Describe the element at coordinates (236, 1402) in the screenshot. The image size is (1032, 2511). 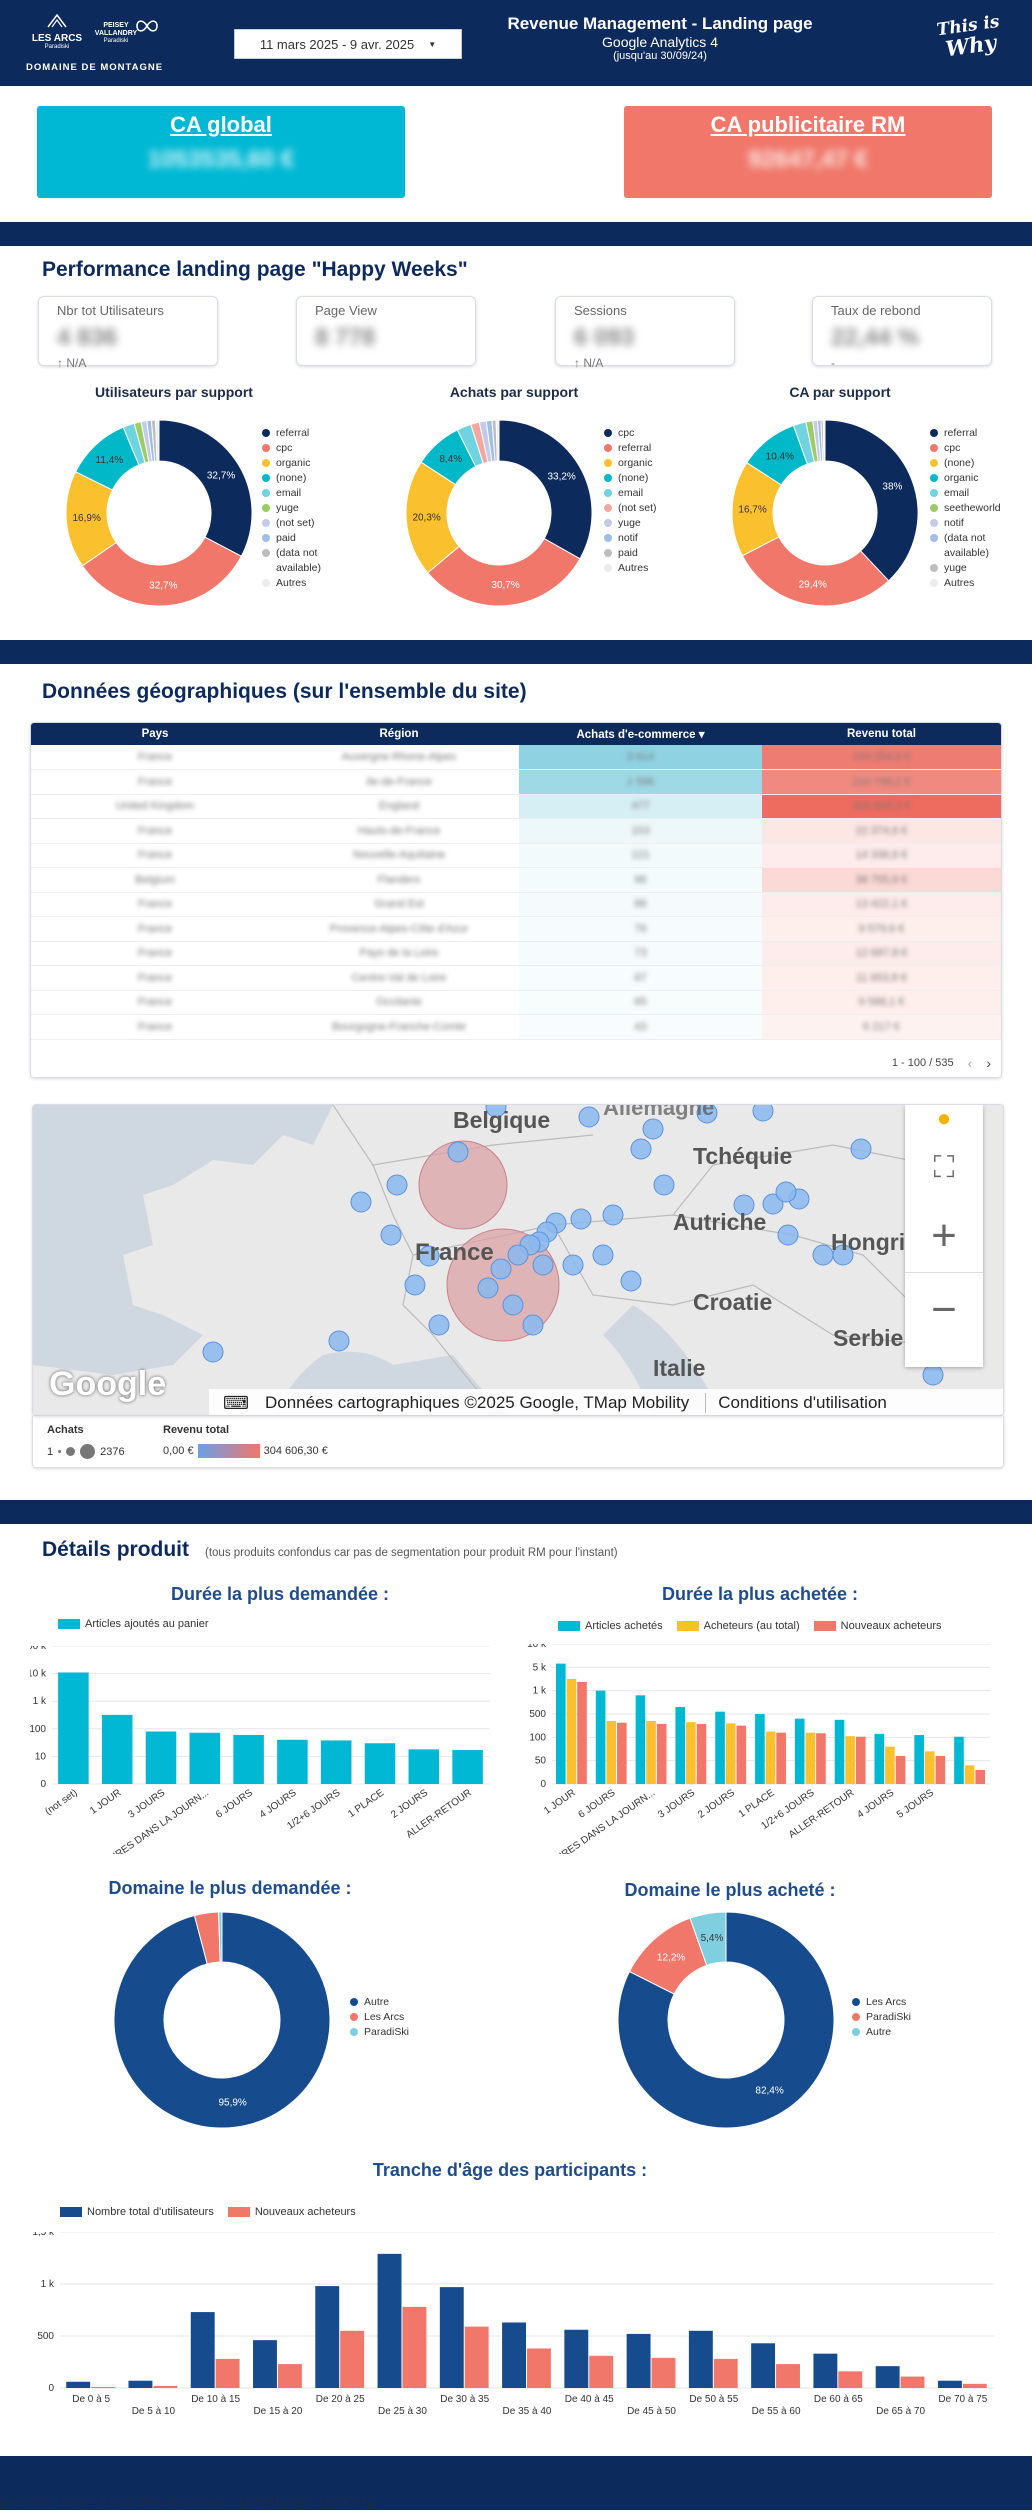
I see `keyboard-icon: ⌨` at that location.